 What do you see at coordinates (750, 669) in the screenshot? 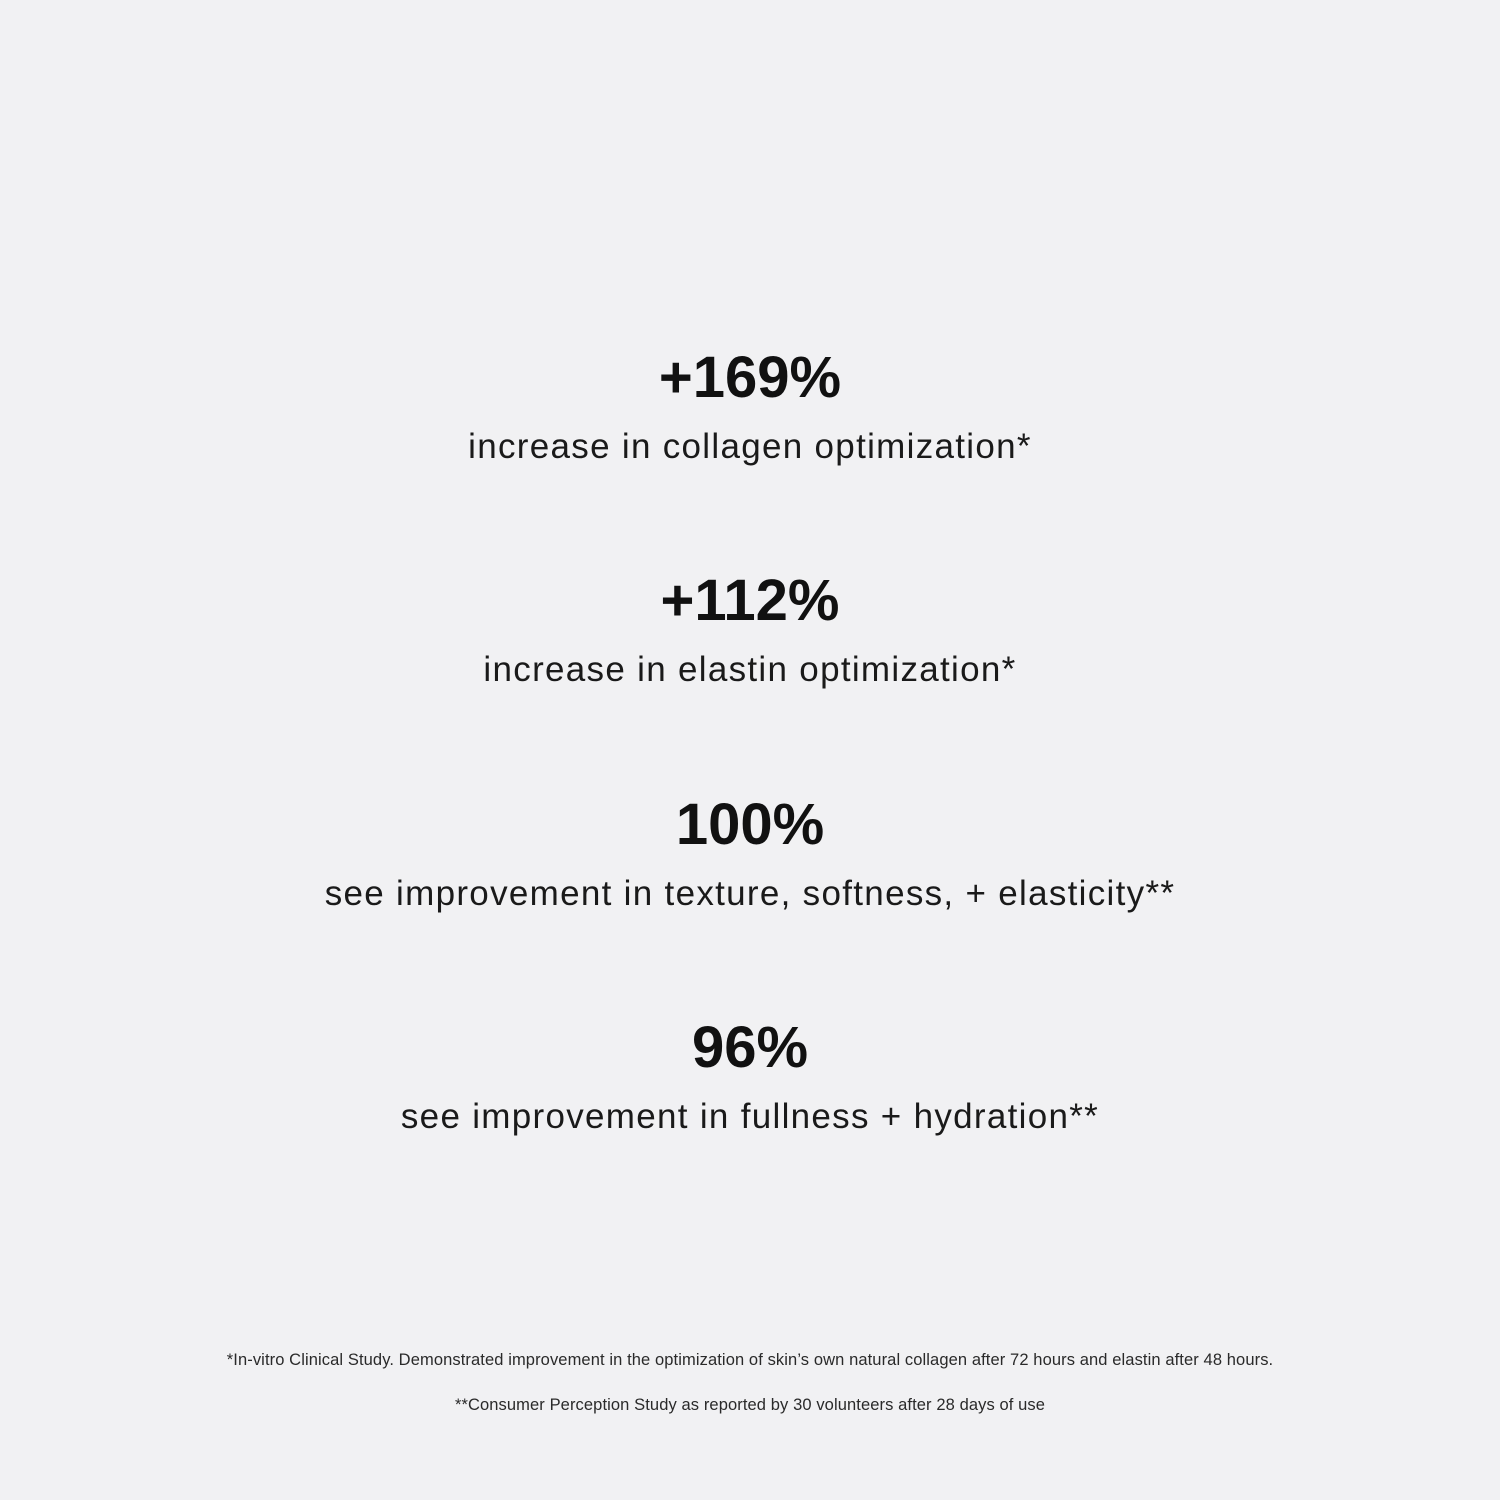
I see `stat-label: increase in elastin optimization*` at bounding box center [750, 669].